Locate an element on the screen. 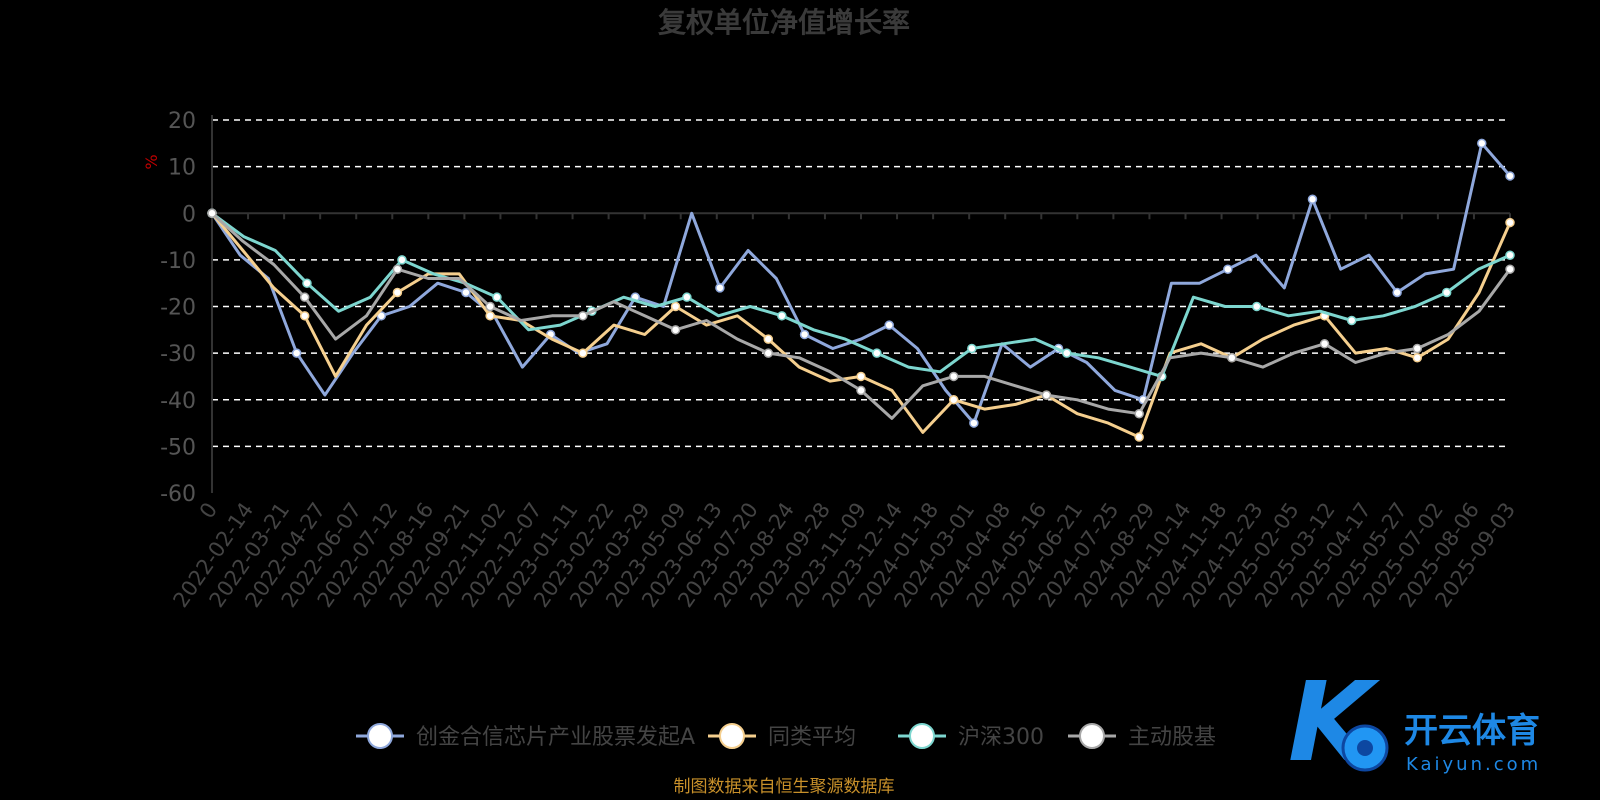 The height and width of the screenshot is (800, 1600). legend-item-0: 创金合信芯片产业股票发起A is located at coordinates (525, 736).